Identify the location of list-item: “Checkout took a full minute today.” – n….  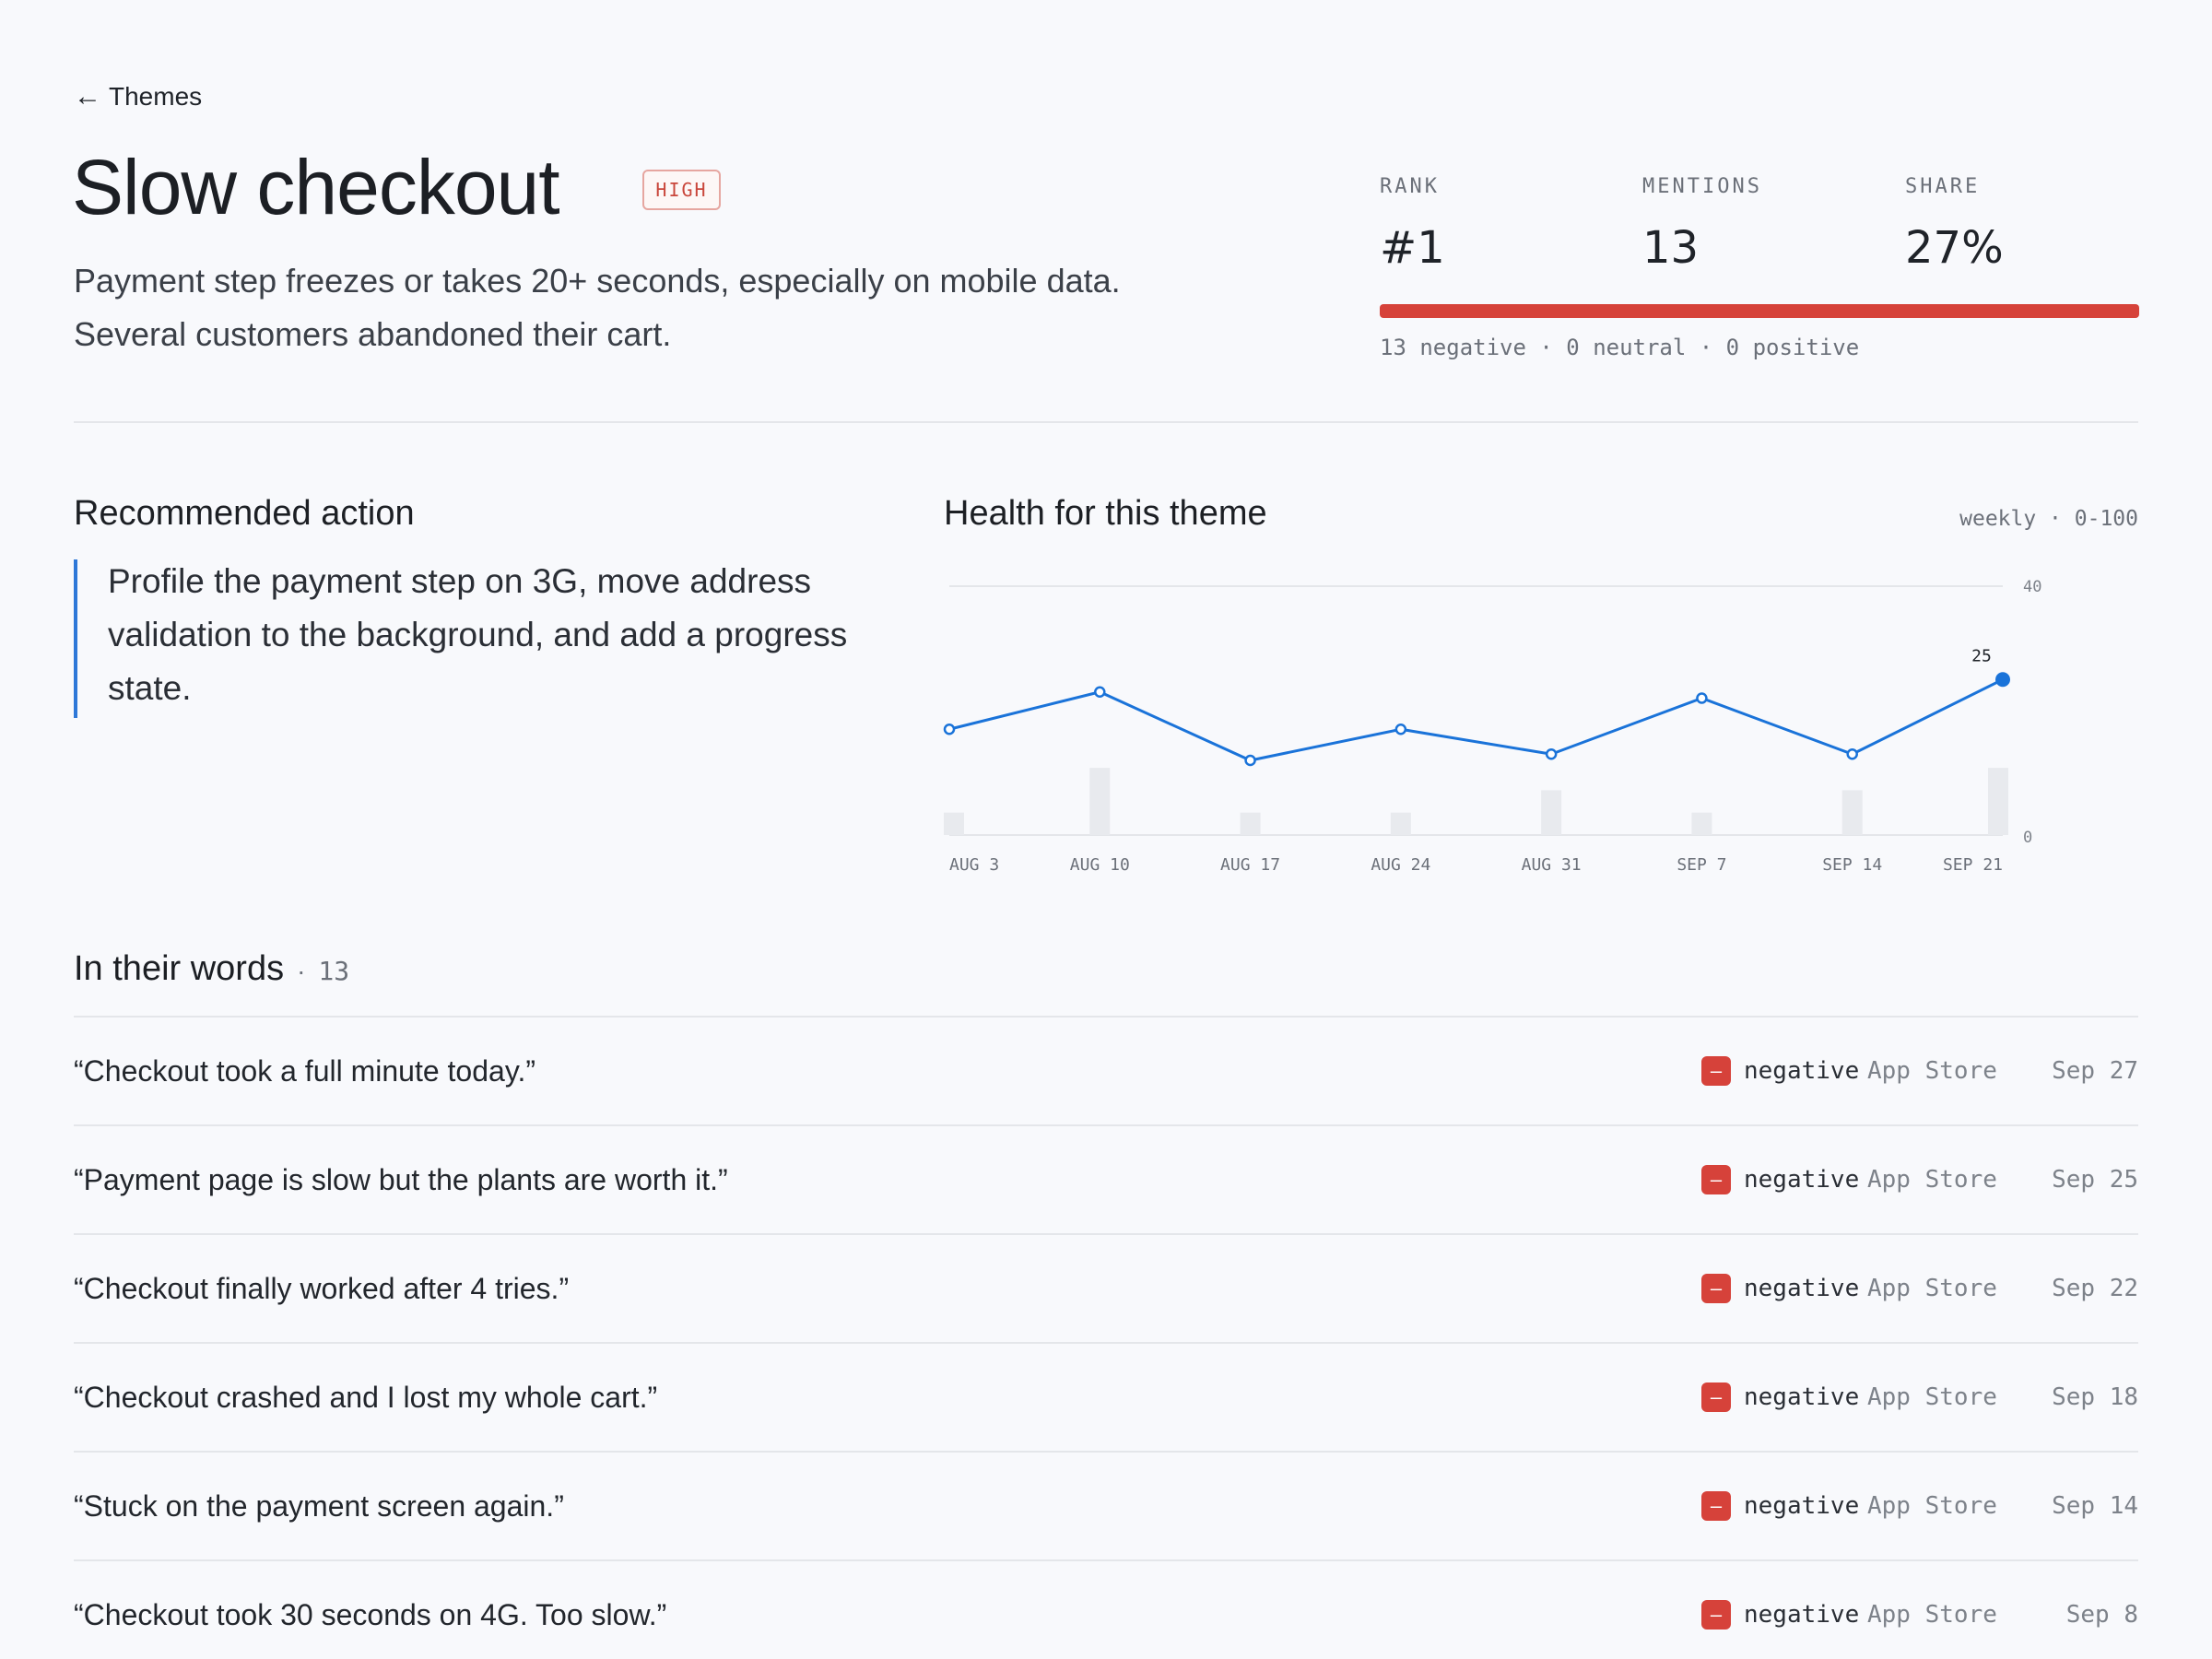
(1106, 1070).